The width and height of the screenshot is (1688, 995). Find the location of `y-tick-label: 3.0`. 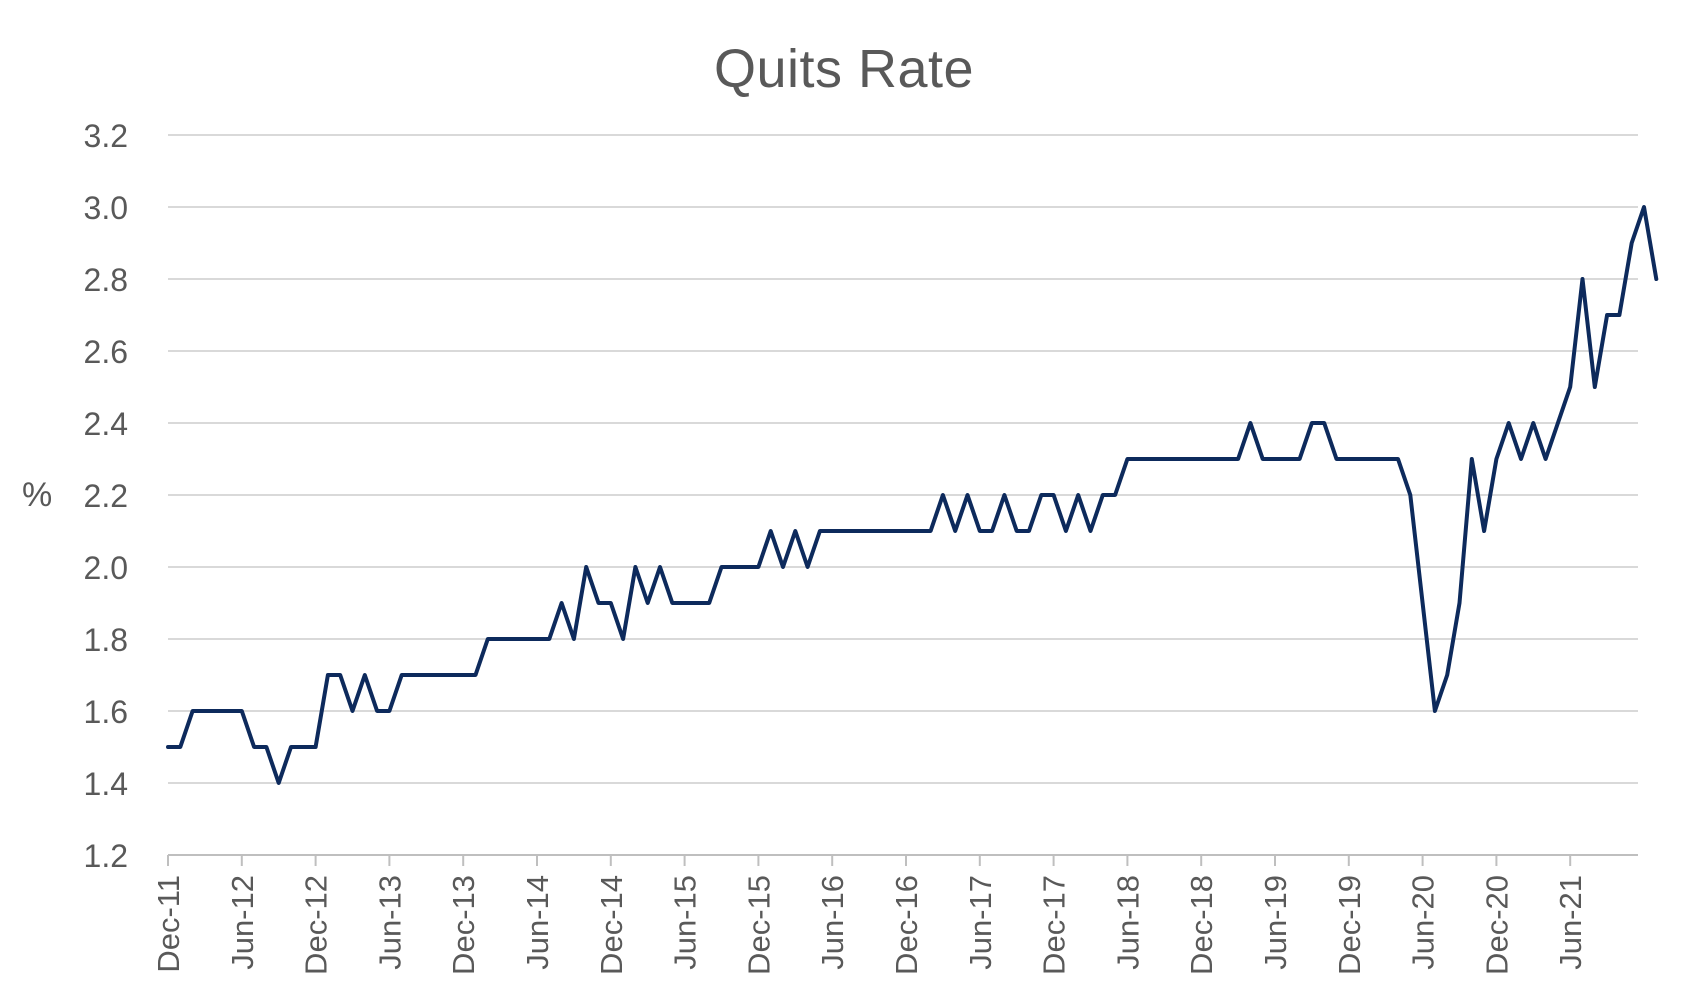

y-tick-label: 3.0 is located at coordinates (106, 208).